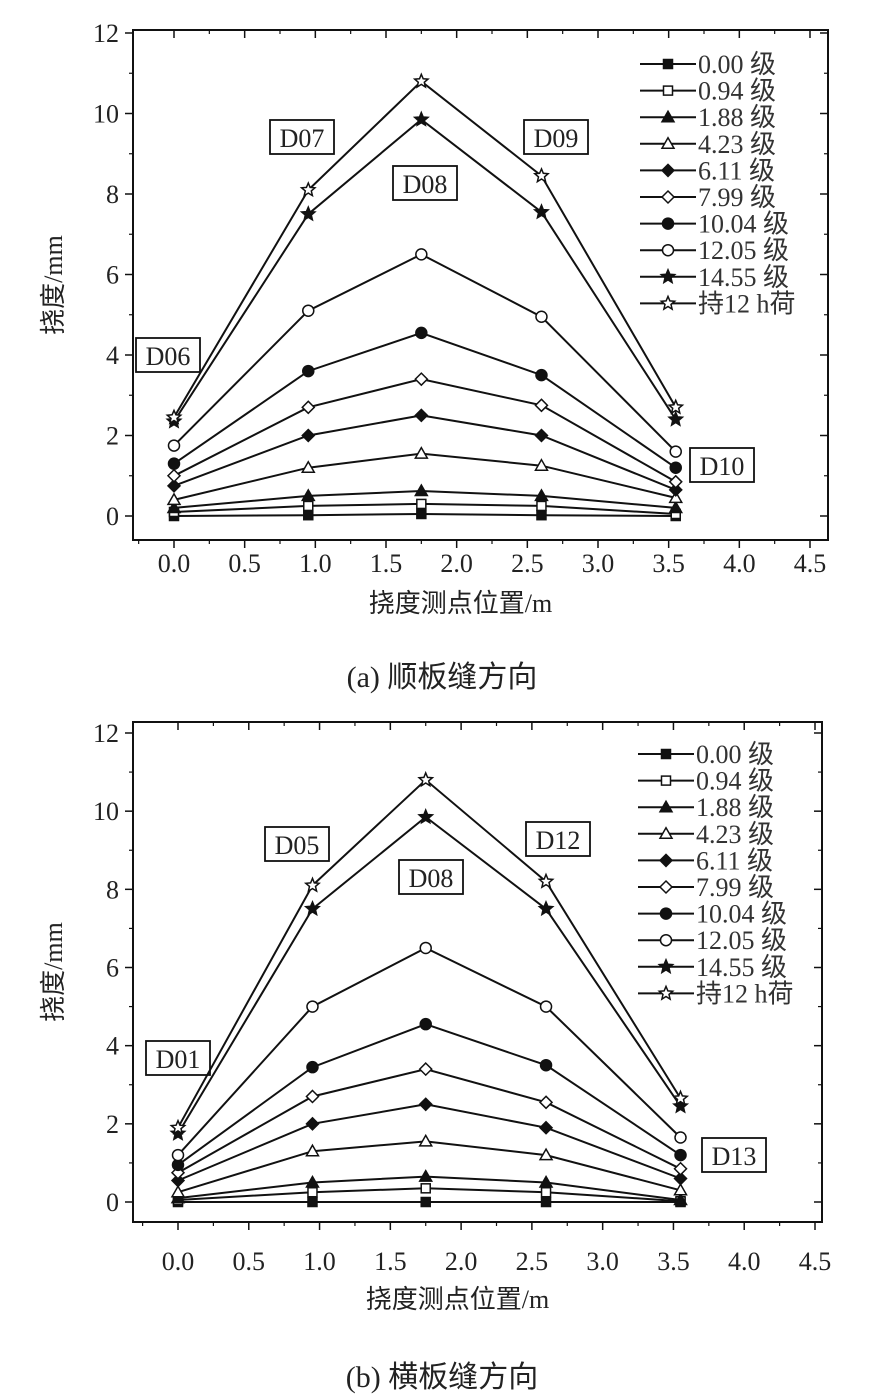  I want to click on legend-entry: 0.94 级, so click(706, 781).